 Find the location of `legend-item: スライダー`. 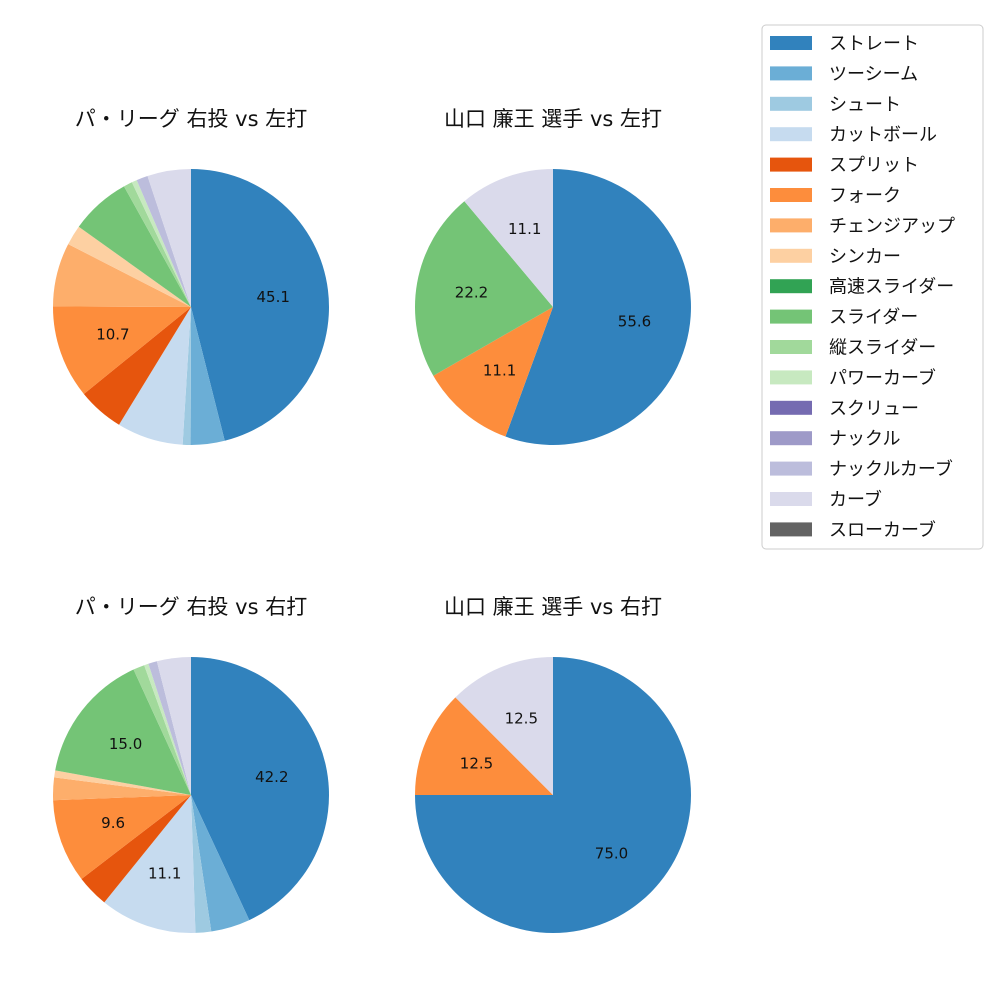

legend-item: スライダー is located at coordinates (844, 317).